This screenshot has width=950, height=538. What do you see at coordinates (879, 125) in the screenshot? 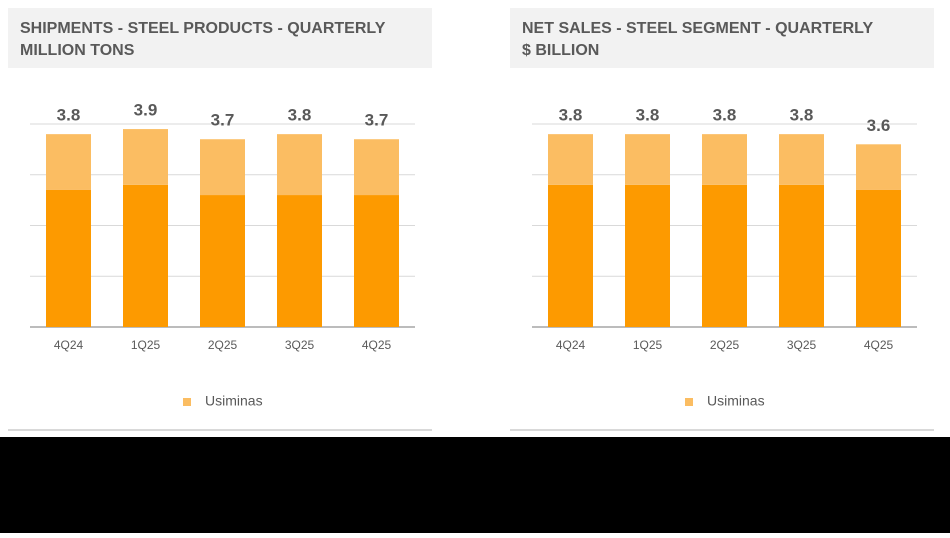
I see `total-label: 3.6` at bounding box center [879, 125].